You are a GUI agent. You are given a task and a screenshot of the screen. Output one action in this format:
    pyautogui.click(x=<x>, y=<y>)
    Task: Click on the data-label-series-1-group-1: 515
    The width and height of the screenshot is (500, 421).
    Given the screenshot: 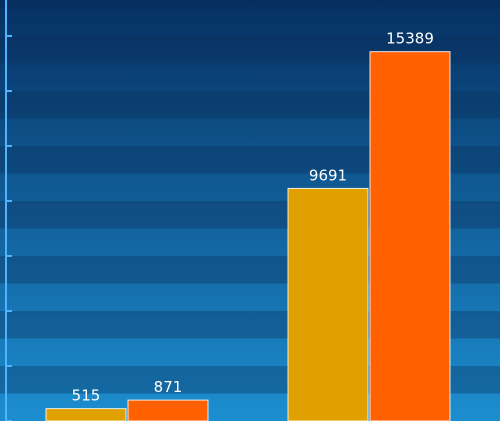 What is the action you would take?
    pyautogui.click(x=86, y=396)
    